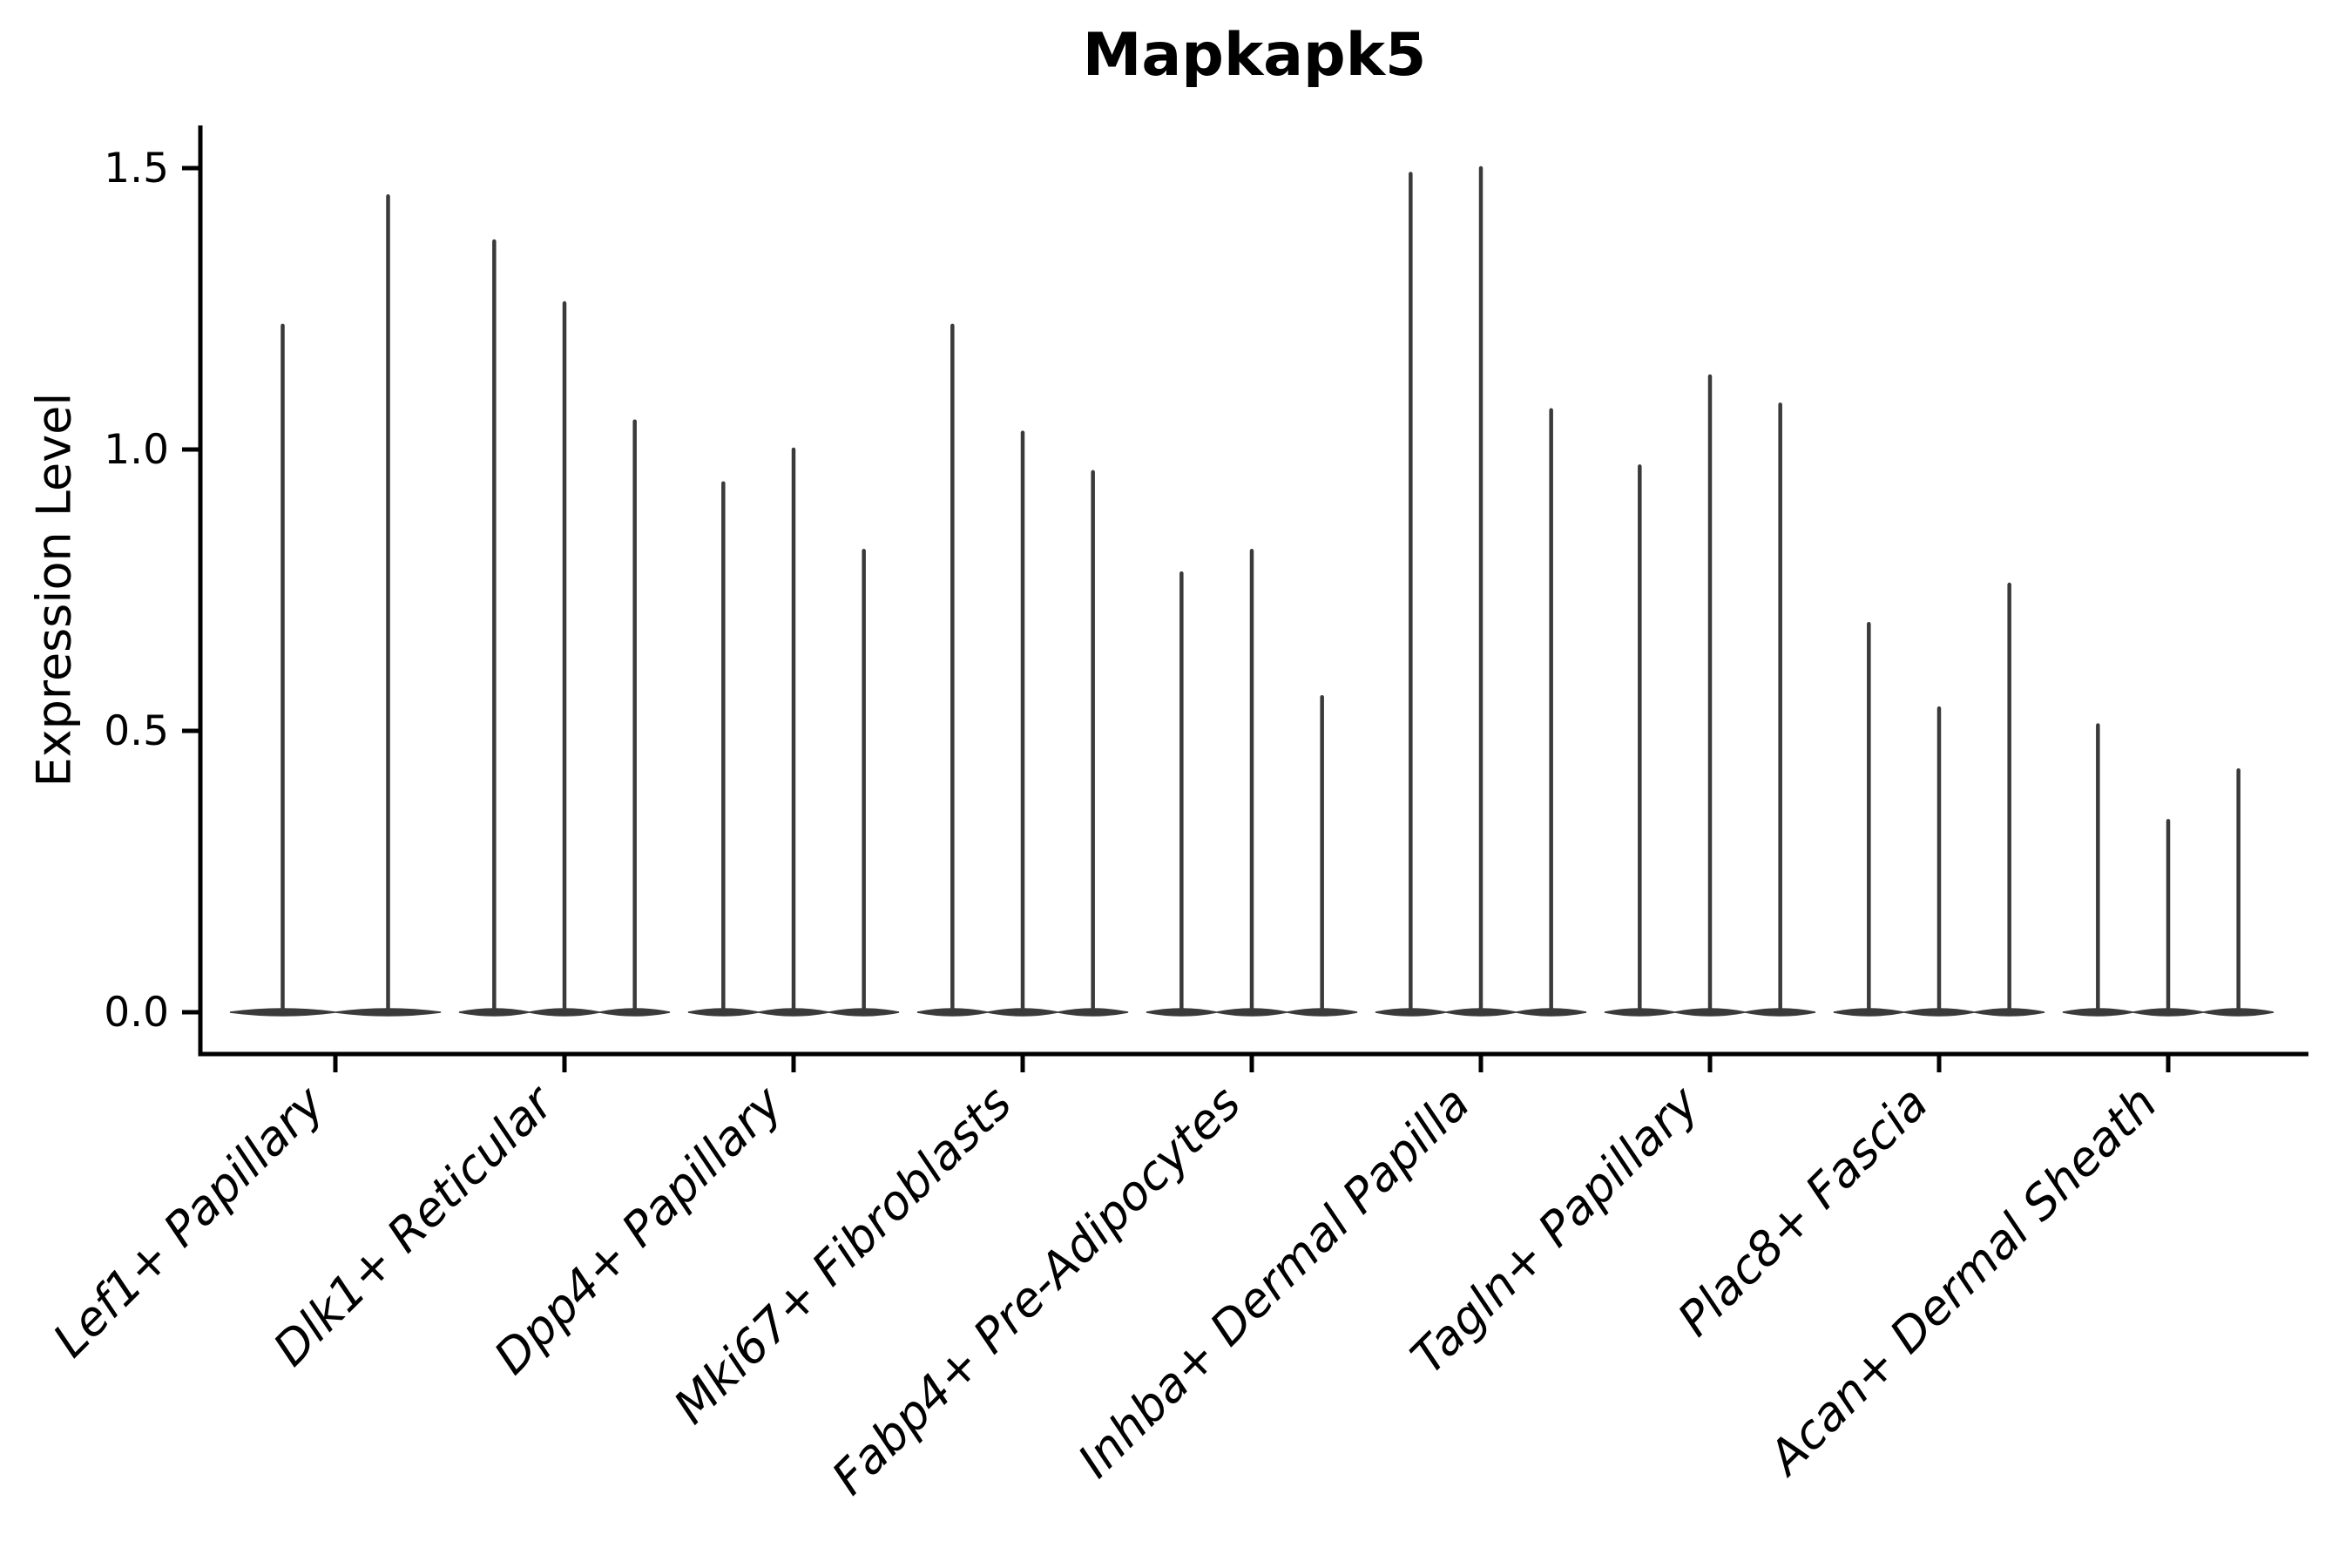  Describe the element at coordinates (136, 731) in the screenshot. I see `y-tick-label: 0.5` at that location.